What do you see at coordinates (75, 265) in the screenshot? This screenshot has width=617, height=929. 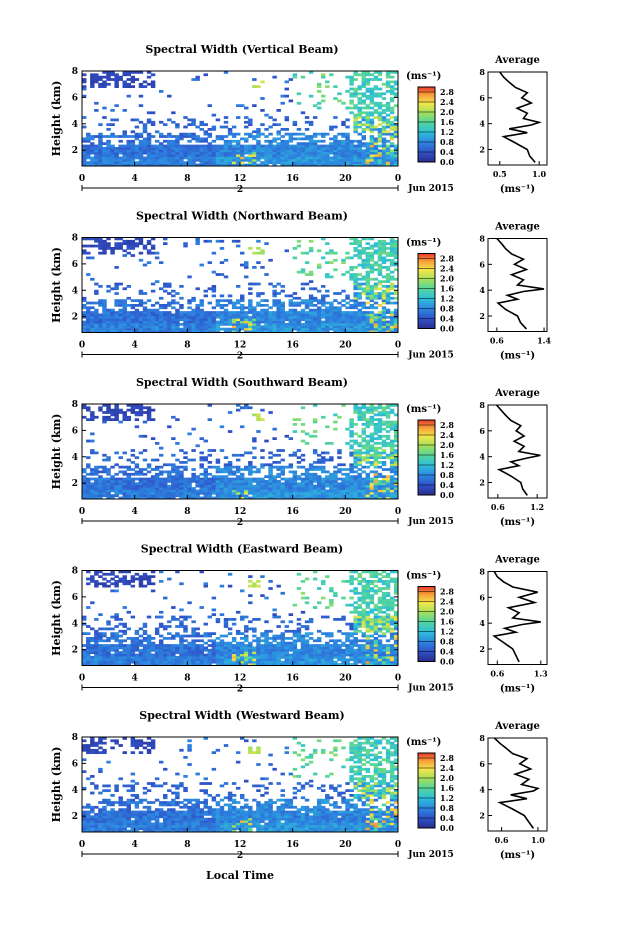 I see `y-tick-label: 6` at bounding box center [75, 265].